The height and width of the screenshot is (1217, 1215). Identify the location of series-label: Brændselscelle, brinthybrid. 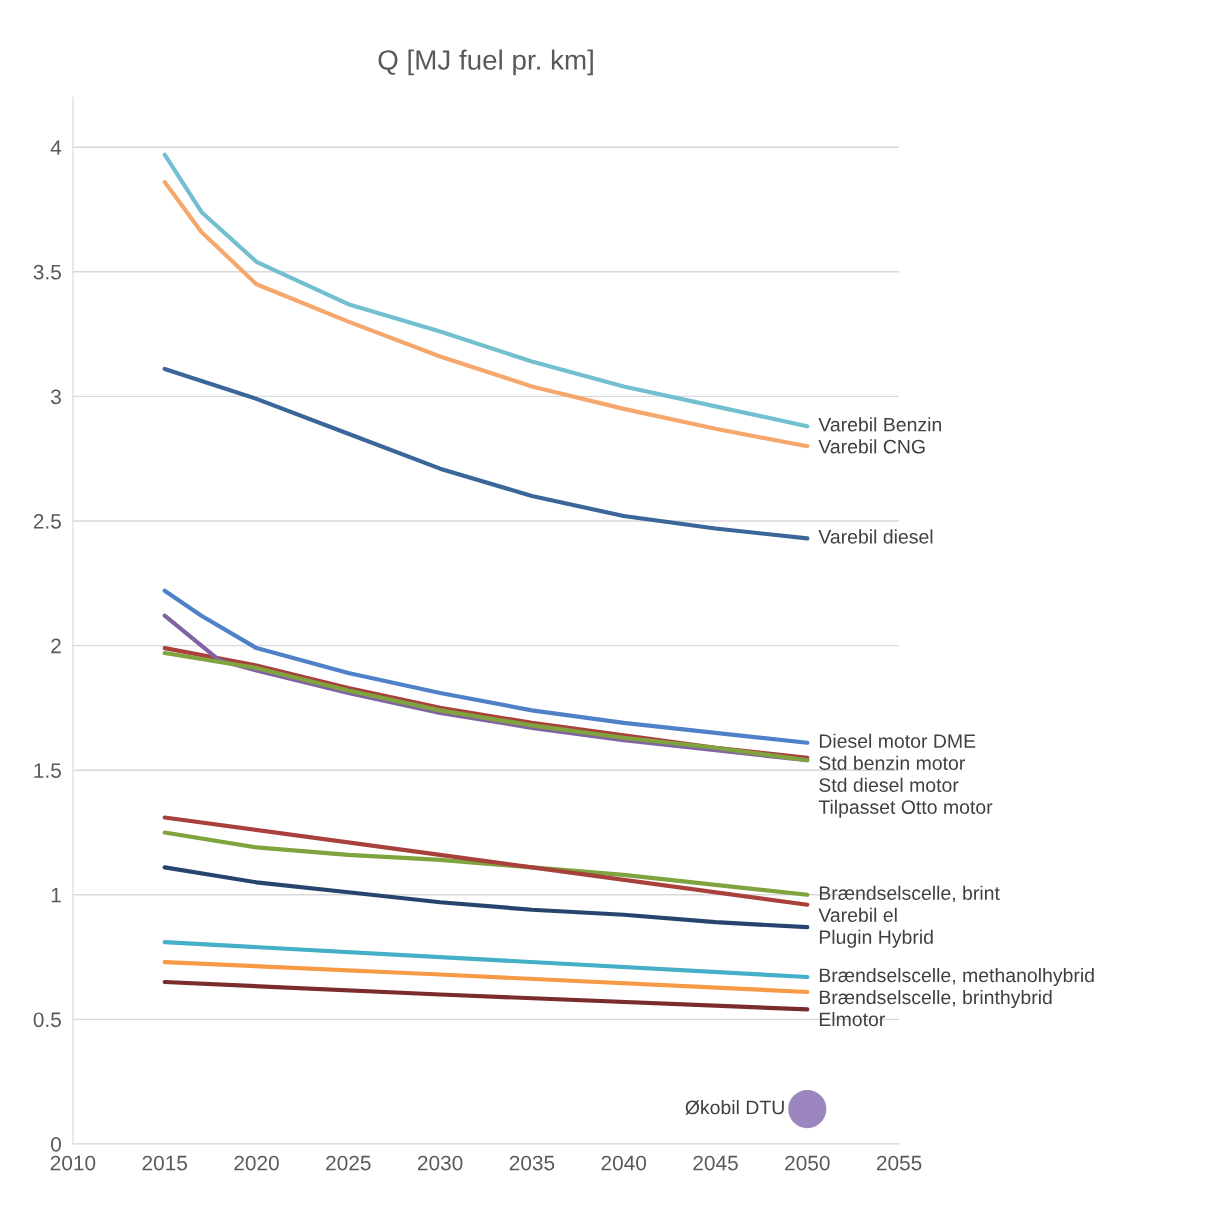
(935, 999).